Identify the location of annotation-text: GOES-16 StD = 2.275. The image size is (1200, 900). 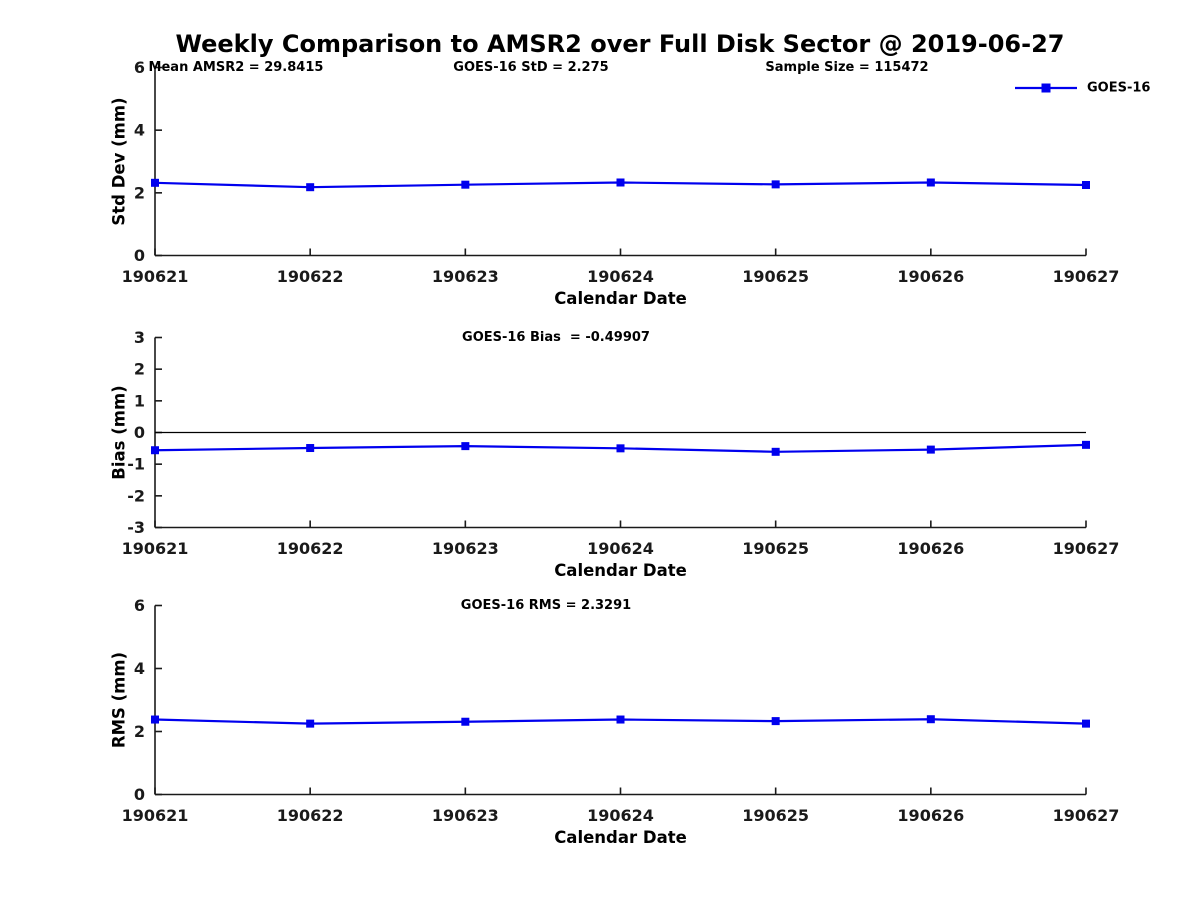
(530, 67).